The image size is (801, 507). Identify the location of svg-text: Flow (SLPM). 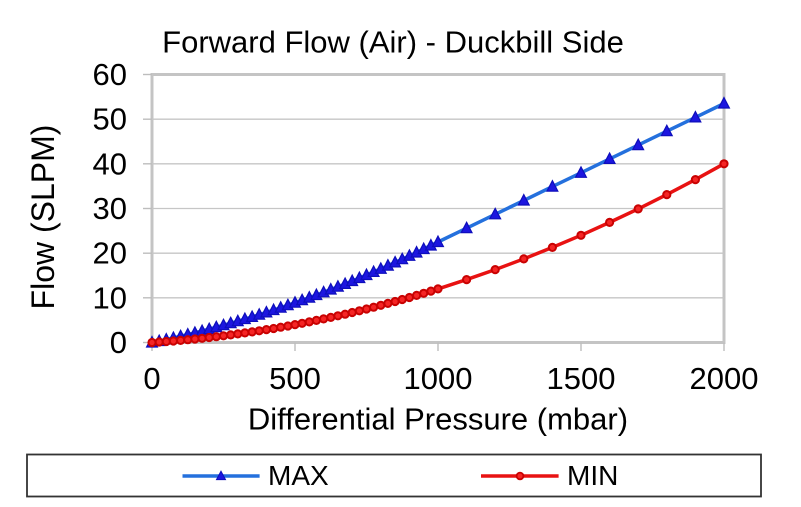
(43, 217).